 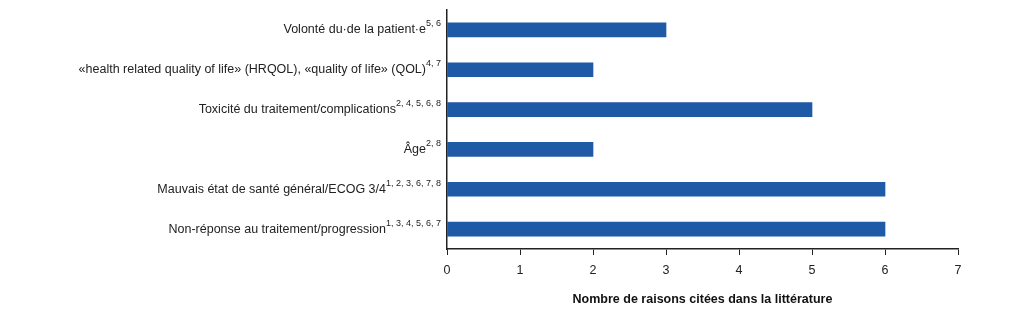 What do you see at coordinates (520, 269) in the screenshot?
I see `x-tick-label: 1` at bounding box center [520, 269].